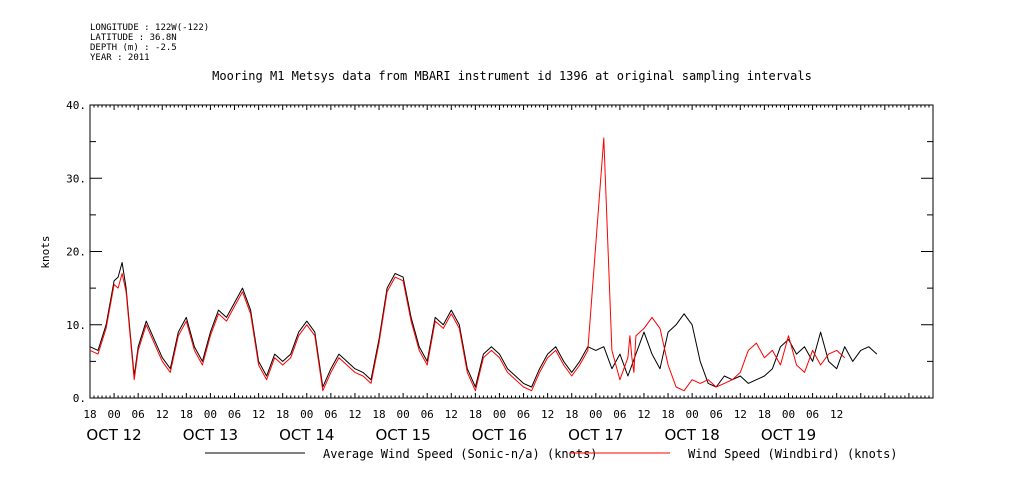  Describe the element at coordinates (133, 38) in the screenshot. I see `latitude-text: LATITUDE : 36.8N` at that location.